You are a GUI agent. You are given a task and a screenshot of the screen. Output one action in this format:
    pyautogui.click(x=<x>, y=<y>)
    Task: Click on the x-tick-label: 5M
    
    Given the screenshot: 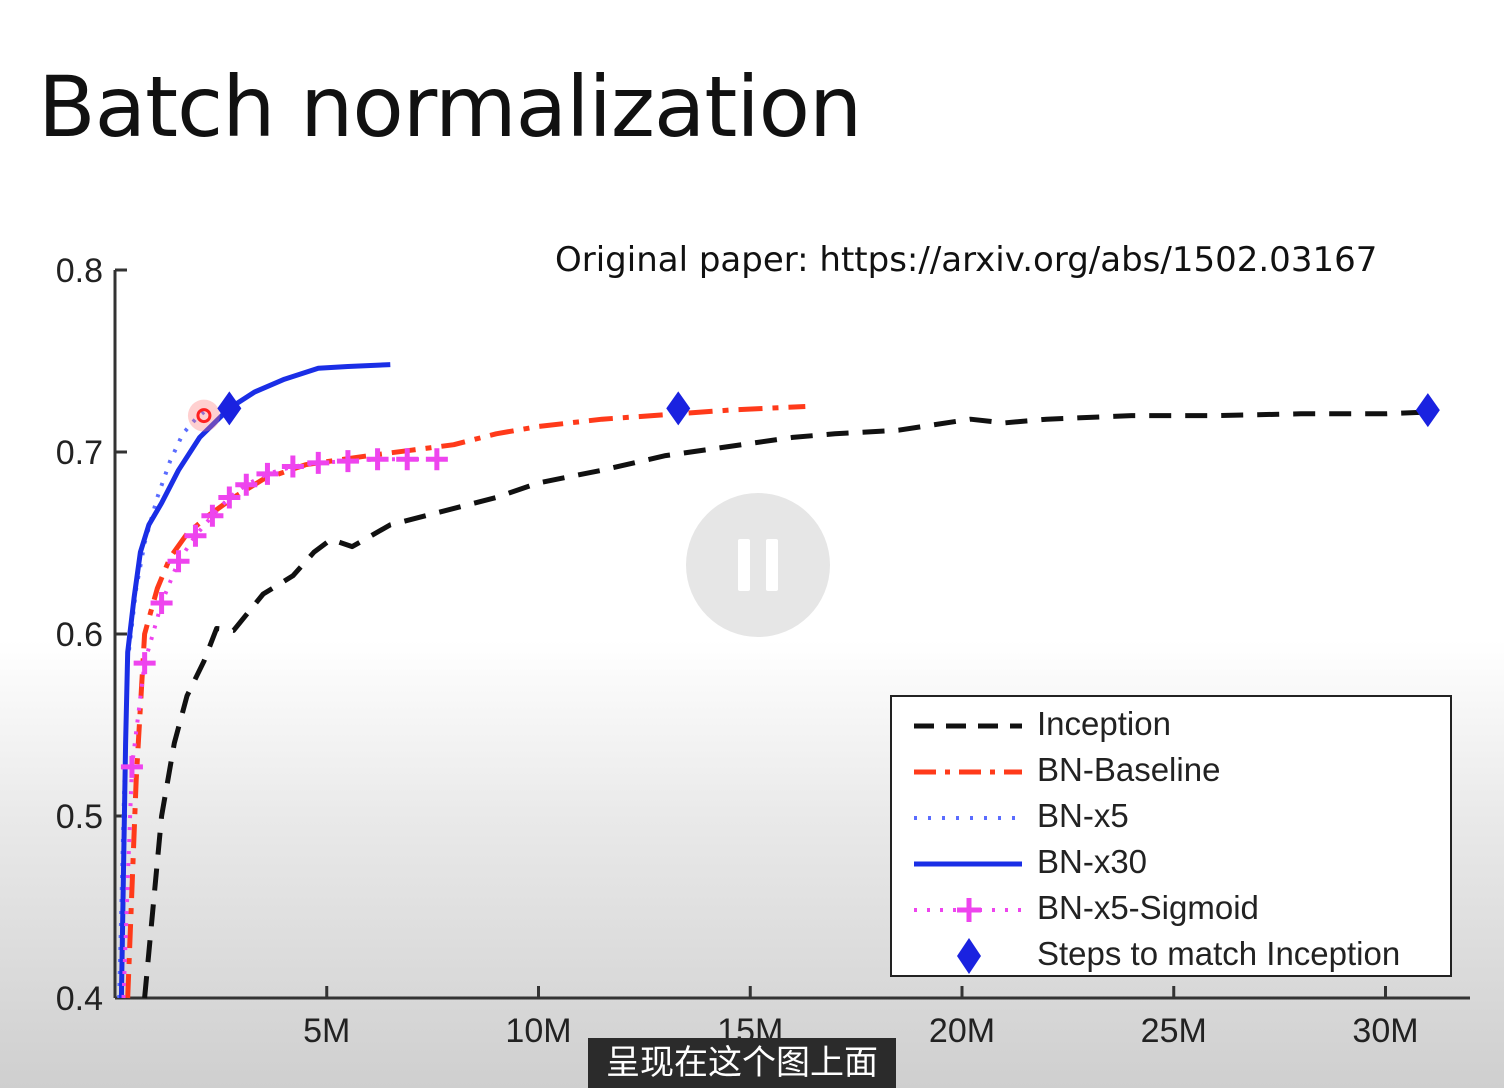 What is the action you would take?
    pyautogui.click(x=326, y=1031)
    